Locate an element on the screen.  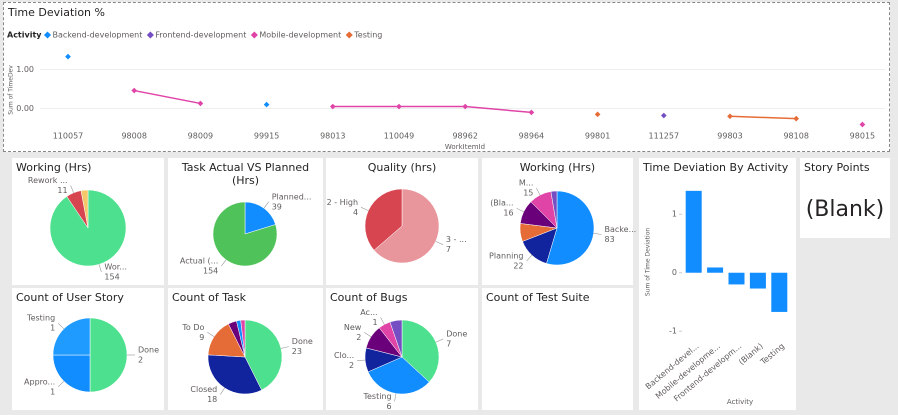
slice-label: 2 - High is located at coordinates (342, 202).